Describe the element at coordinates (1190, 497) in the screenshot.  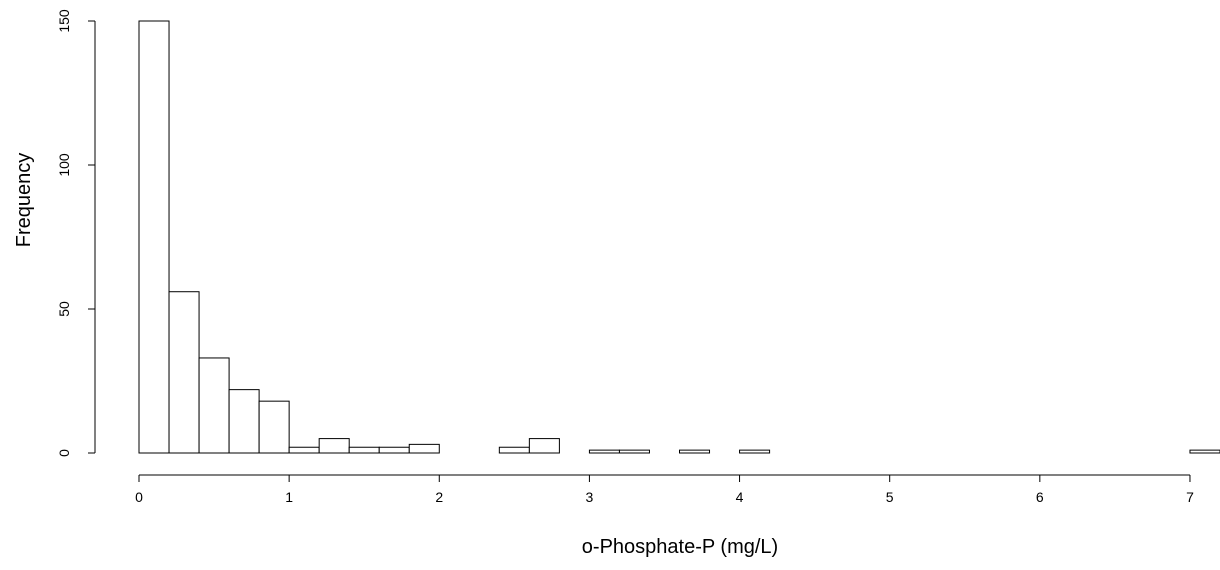
I see `x-tick-label-7: 7` at that location.